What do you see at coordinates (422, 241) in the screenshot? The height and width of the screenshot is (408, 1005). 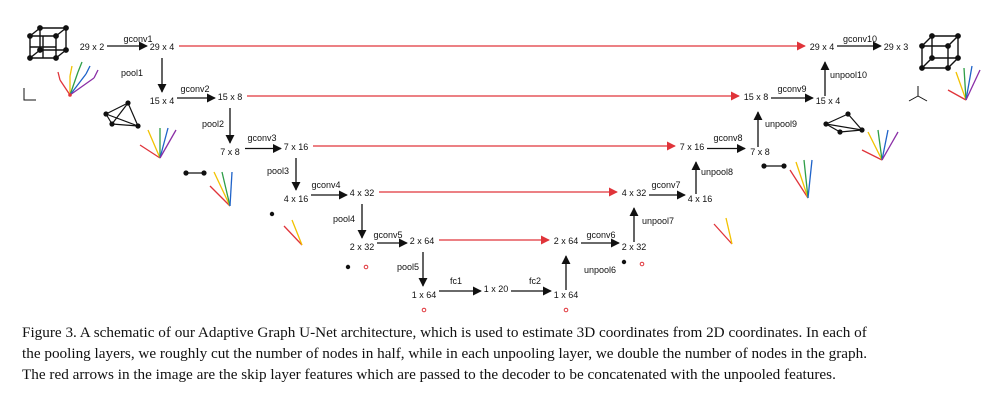 I see `node-n10-label: 2 x 64` at bounding box center [422, 241].